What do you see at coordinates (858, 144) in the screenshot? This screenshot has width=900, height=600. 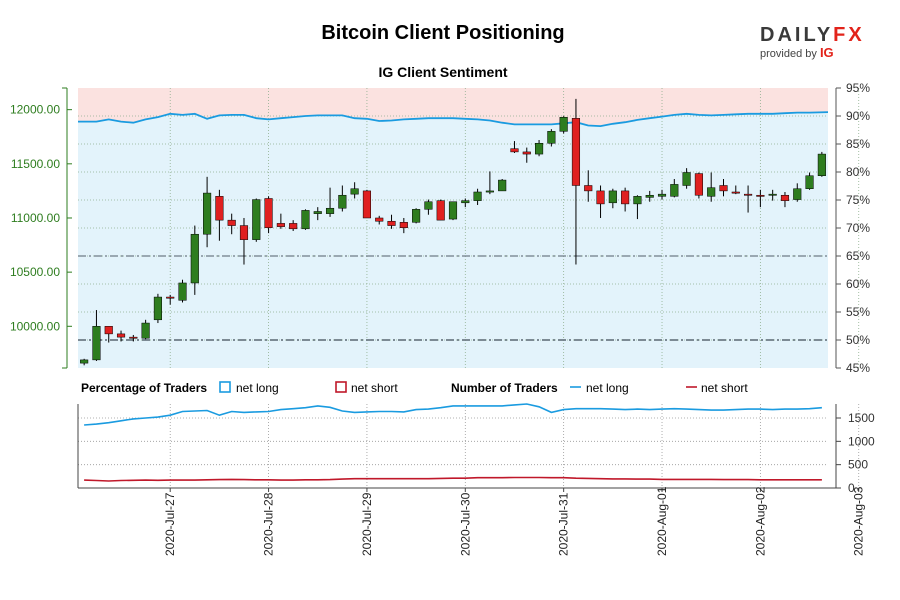 I see `sentiment-tick-label-85: 85%` at bounding box center [858, 144].